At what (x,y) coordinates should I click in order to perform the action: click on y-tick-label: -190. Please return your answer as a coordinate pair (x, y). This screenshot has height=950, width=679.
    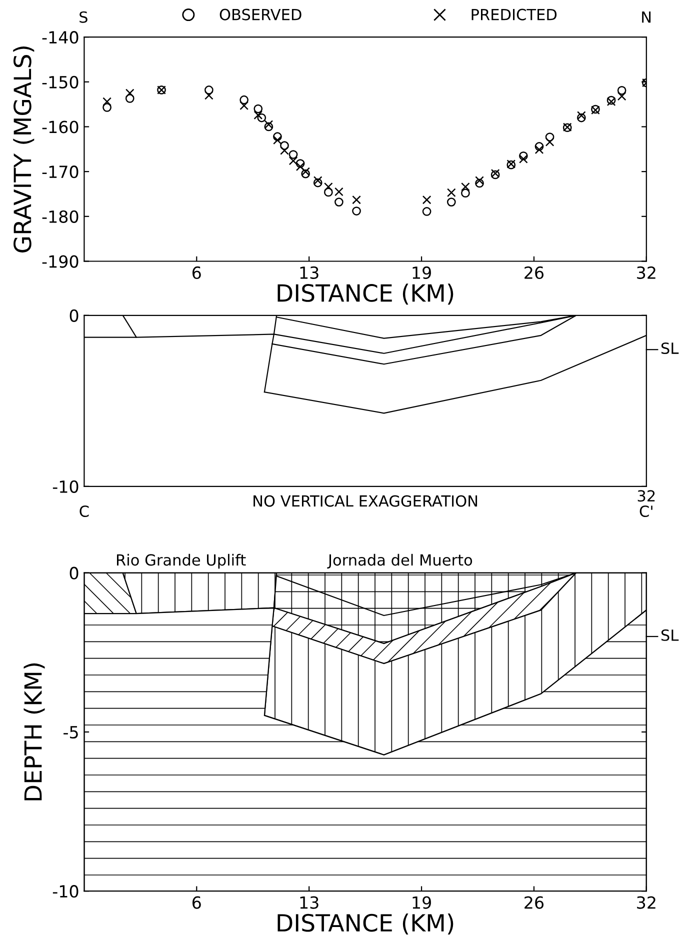
    Looking at the image, I should click on (60, 261).